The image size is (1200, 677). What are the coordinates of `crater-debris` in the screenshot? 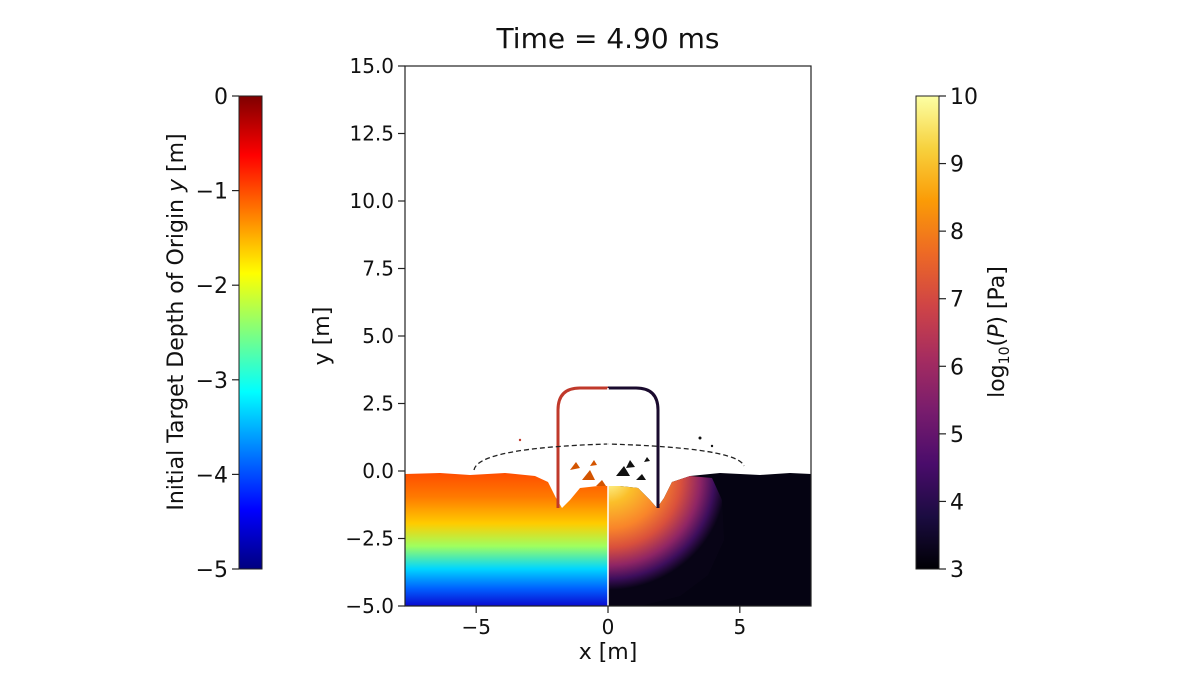 It's located at (616, 461).